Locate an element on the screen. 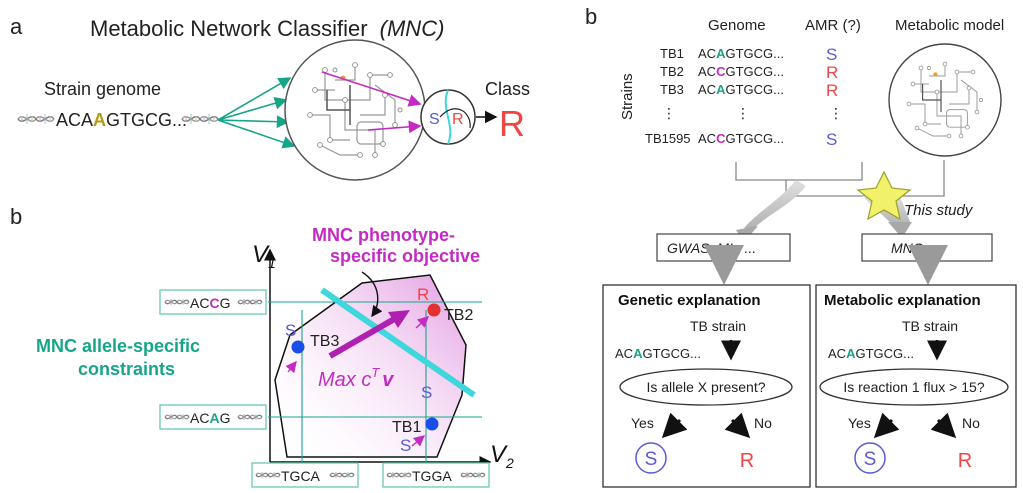  genetic-title: Genetic explanation is located at coordinates (689, 300).